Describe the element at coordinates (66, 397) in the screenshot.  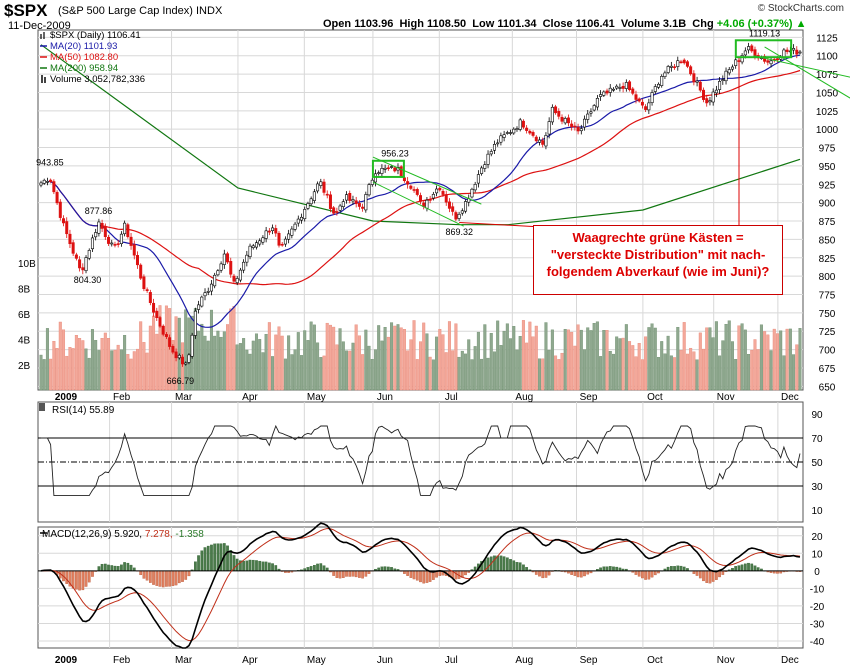
I see `x-tick-label: 2009` at that location.